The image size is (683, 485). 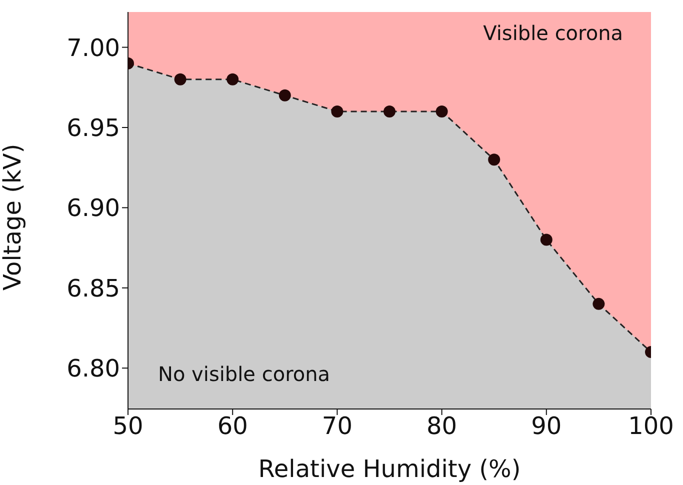 I want to click on y-tick-label: 6.85, so click(x=93, y=288).